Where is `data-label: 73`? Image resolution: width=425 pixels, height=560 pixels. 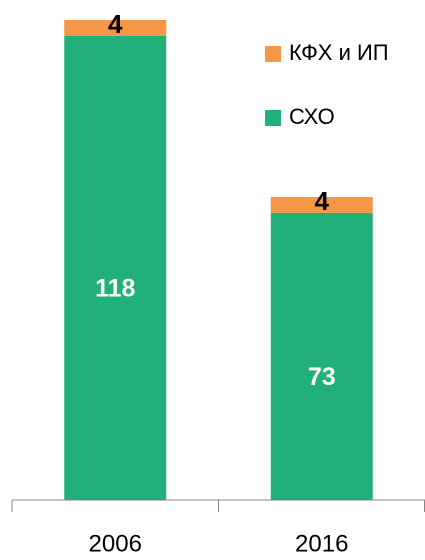
data-label: 73 is located at coordinates (322, 377).